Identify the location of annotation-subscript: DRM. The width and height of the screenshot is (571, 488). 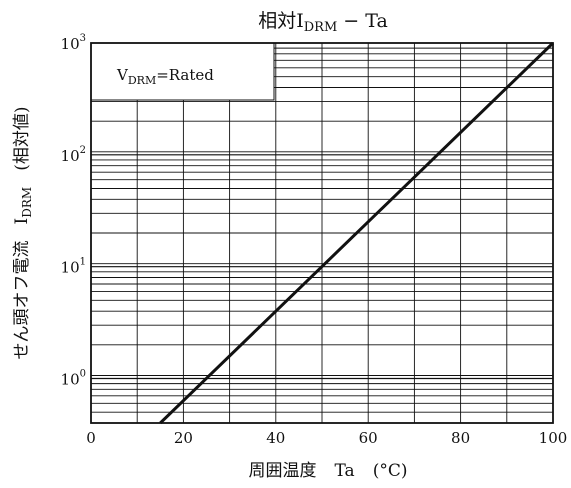
(142, 80).